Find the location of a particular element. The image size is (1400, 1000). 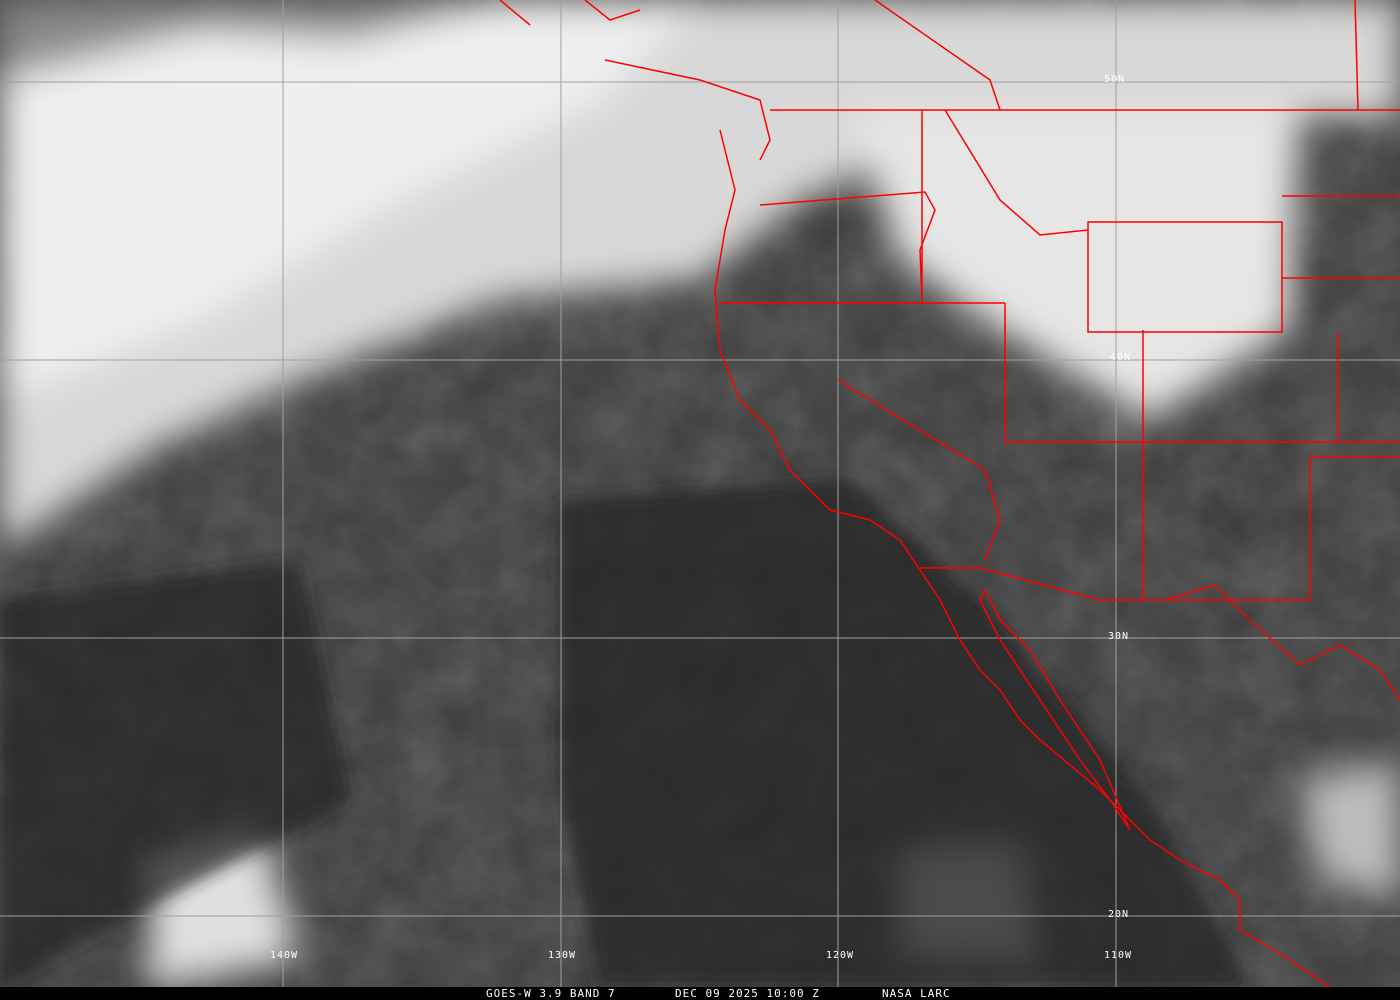

lat-label-50n: 50N is located at coordinates (1115, 79).